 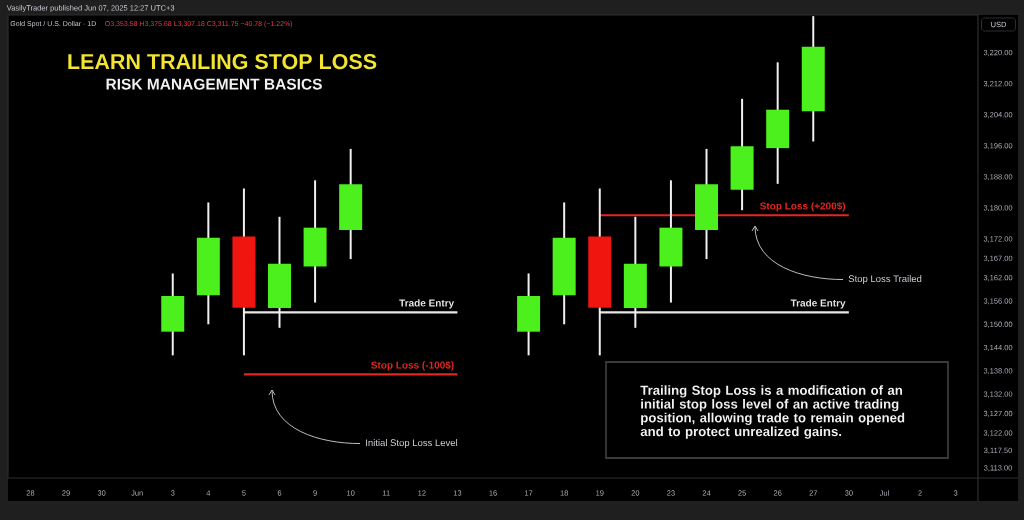 What do you see at coordinates (214, 84) in the screenshot?
I see `text: RISK MANAGEMENT BASICS` at bounding box center [214, 84].